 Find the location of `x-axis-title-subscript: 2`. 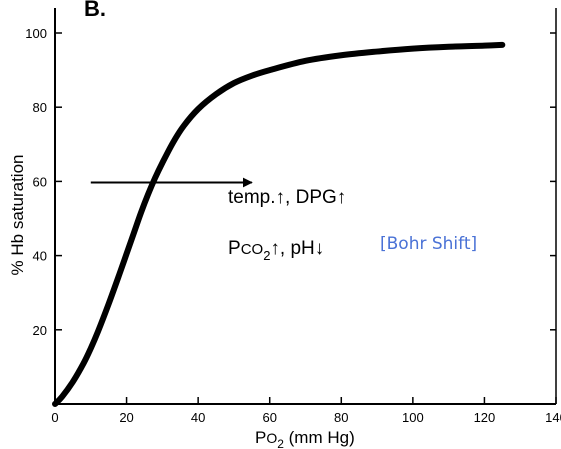

x-axis-title-subscript: 2 is located at coordinates (280, 443).